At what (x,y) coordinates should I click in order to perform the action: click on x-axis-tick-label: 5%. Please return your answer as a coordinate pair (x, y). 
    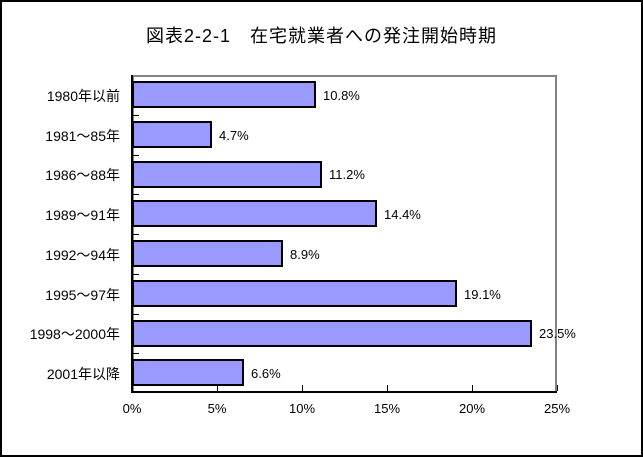
    Looking at the image, I should click on (217, 408).